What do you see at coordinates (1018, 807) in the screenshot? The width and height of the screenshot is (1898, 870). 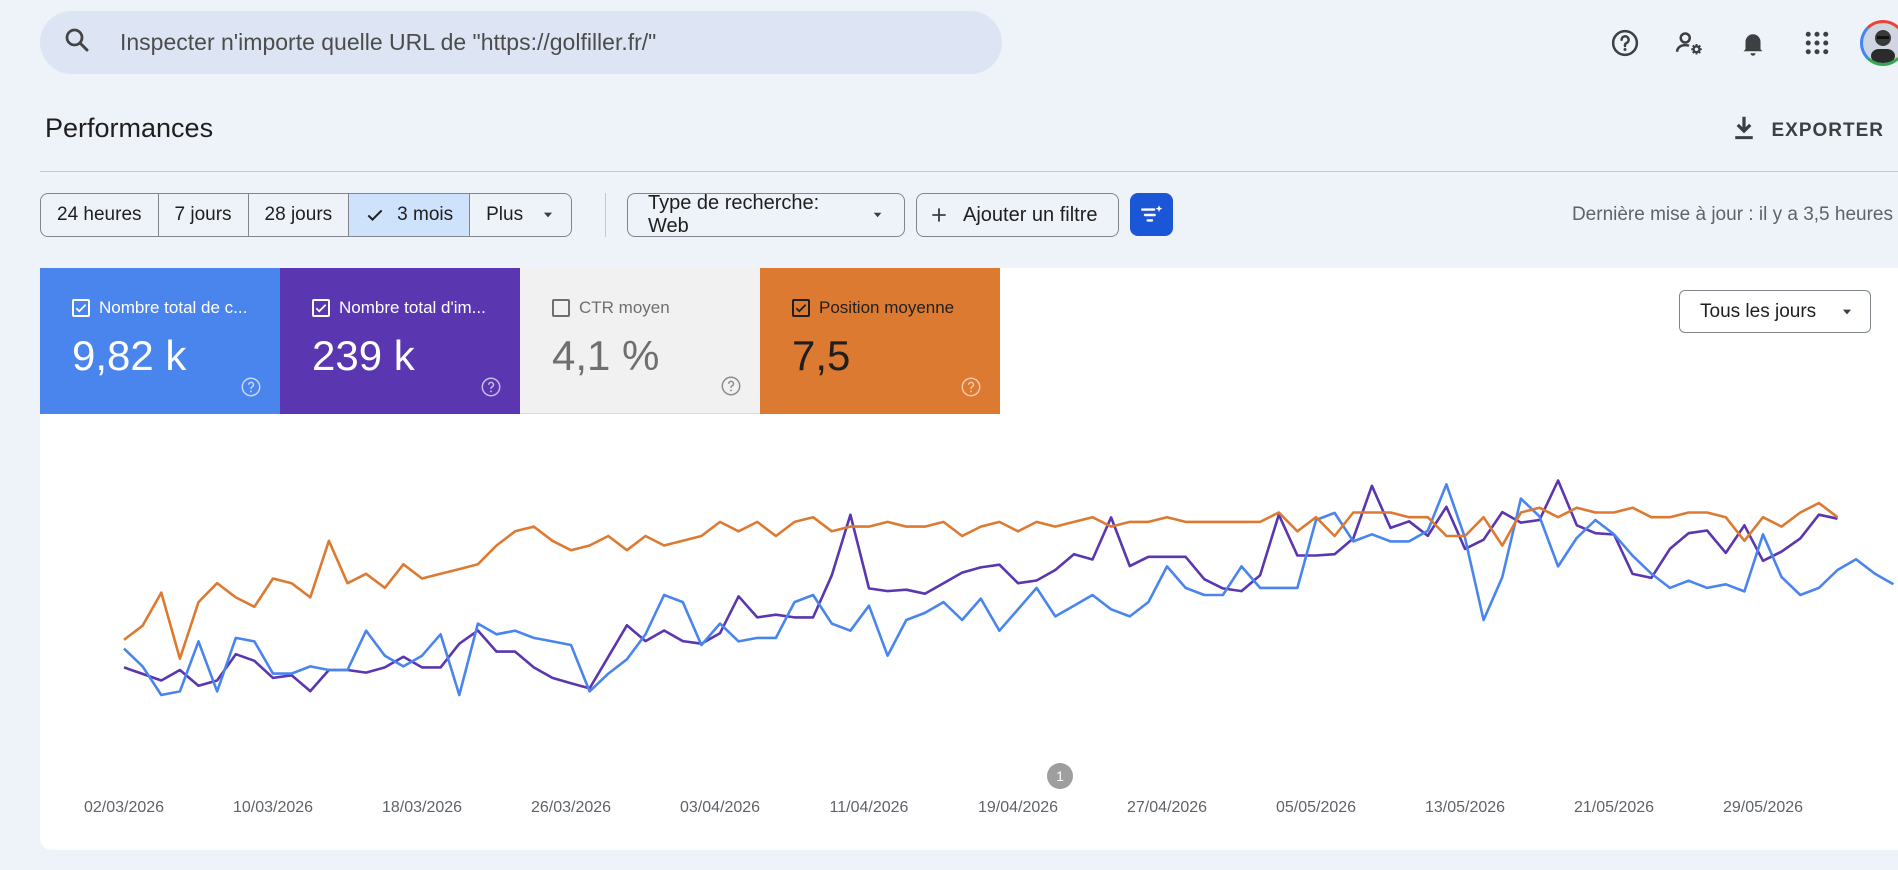 I see `x-tick-label: 19/04/2026` at bounding box center [1018, 807].